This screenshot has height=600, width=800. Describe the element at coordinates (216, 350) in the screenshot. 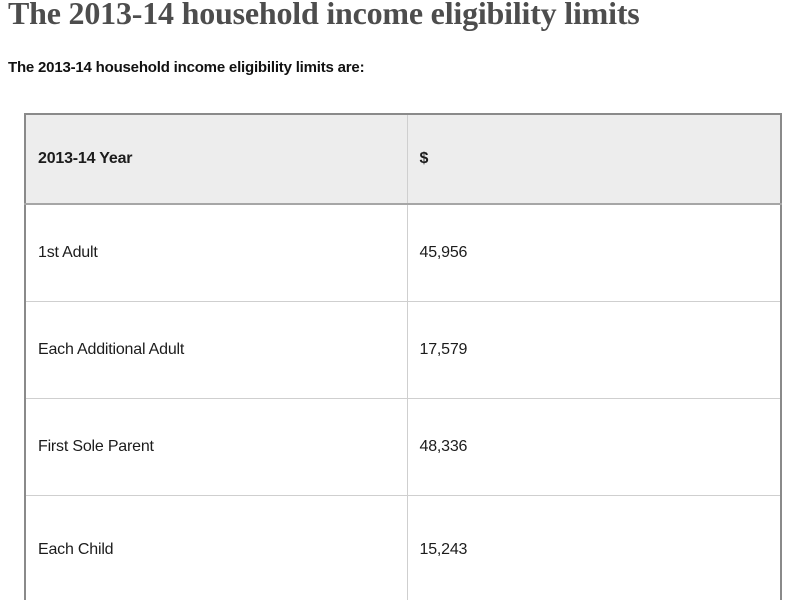

I see `row-label-cell: Each Additional Adult` at that location.